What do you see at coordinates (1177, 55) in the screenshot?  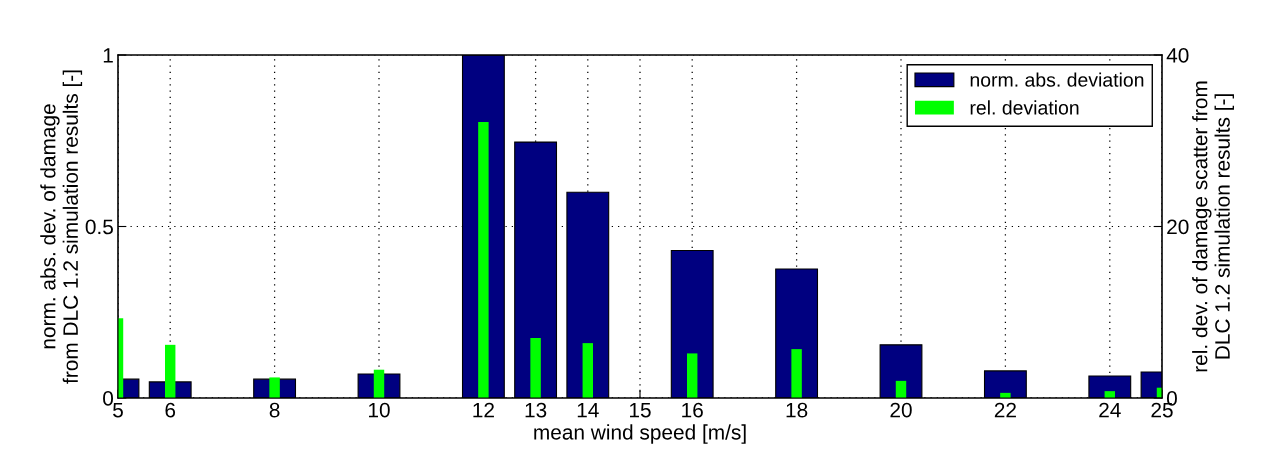 I see `y2-tick-label: 40` at bounding box center [1177, 55].